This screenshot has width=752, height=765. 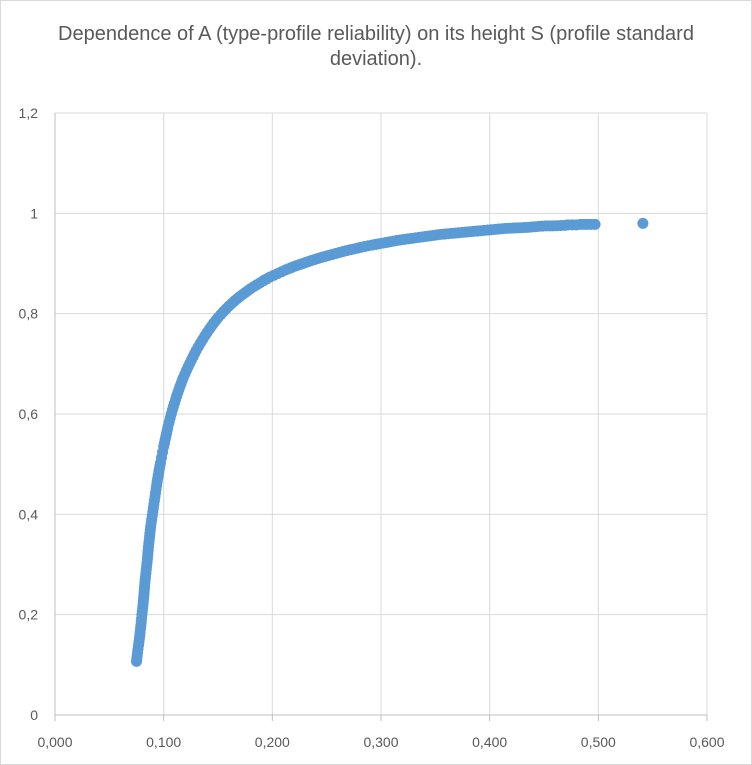 What do you see at coordinates (706, 742) in the screenshot?
I see `x-tick-label: 0,600` at bounding box center [706, 742].